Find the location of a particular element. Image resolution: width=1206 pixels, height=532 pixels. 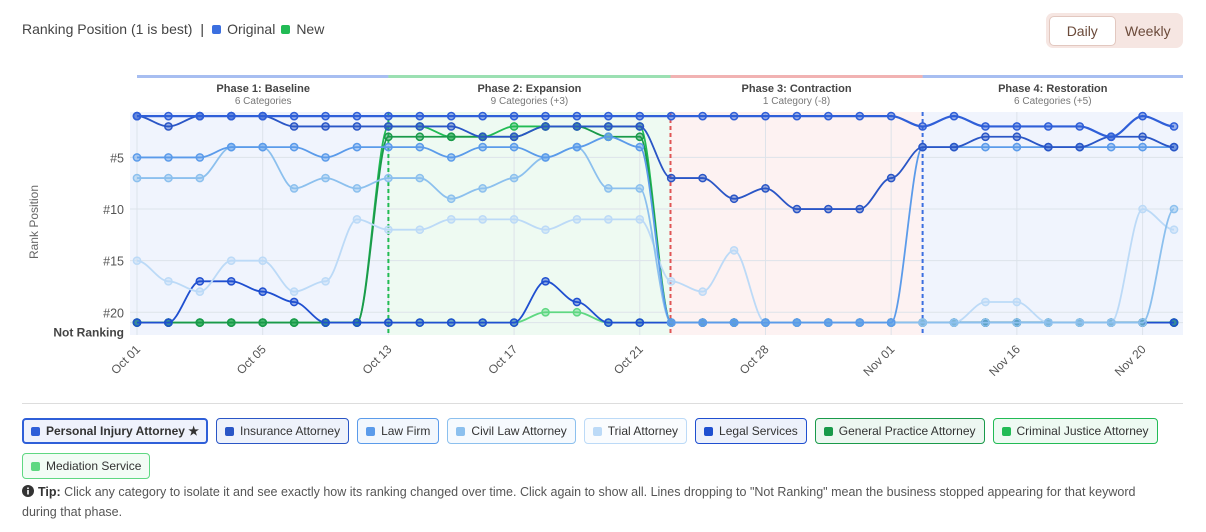

legend-item: Personal Injury Attorney ★ is located at coordinates (115, 431).